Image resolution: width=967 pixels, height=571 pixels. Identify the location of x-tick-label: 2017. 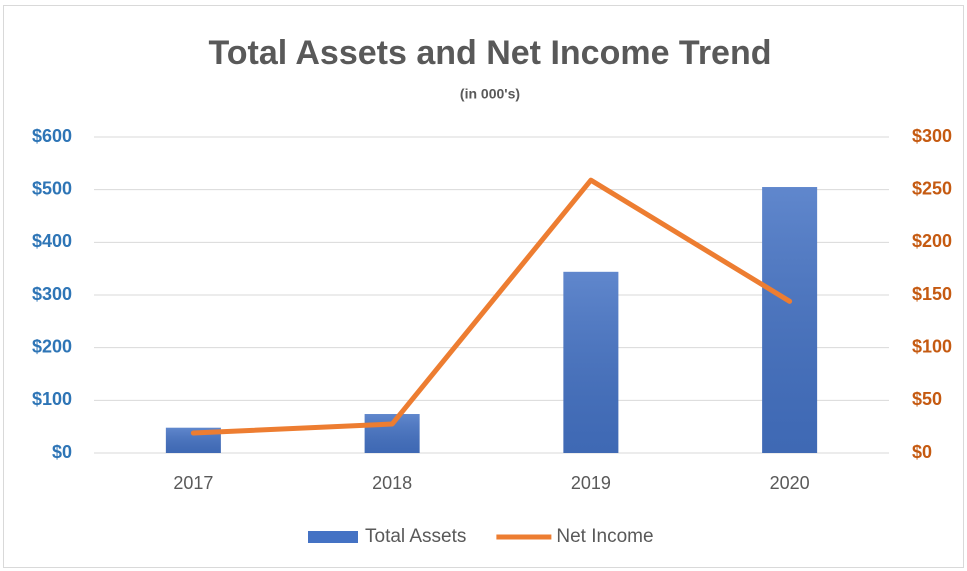
(193, 483).